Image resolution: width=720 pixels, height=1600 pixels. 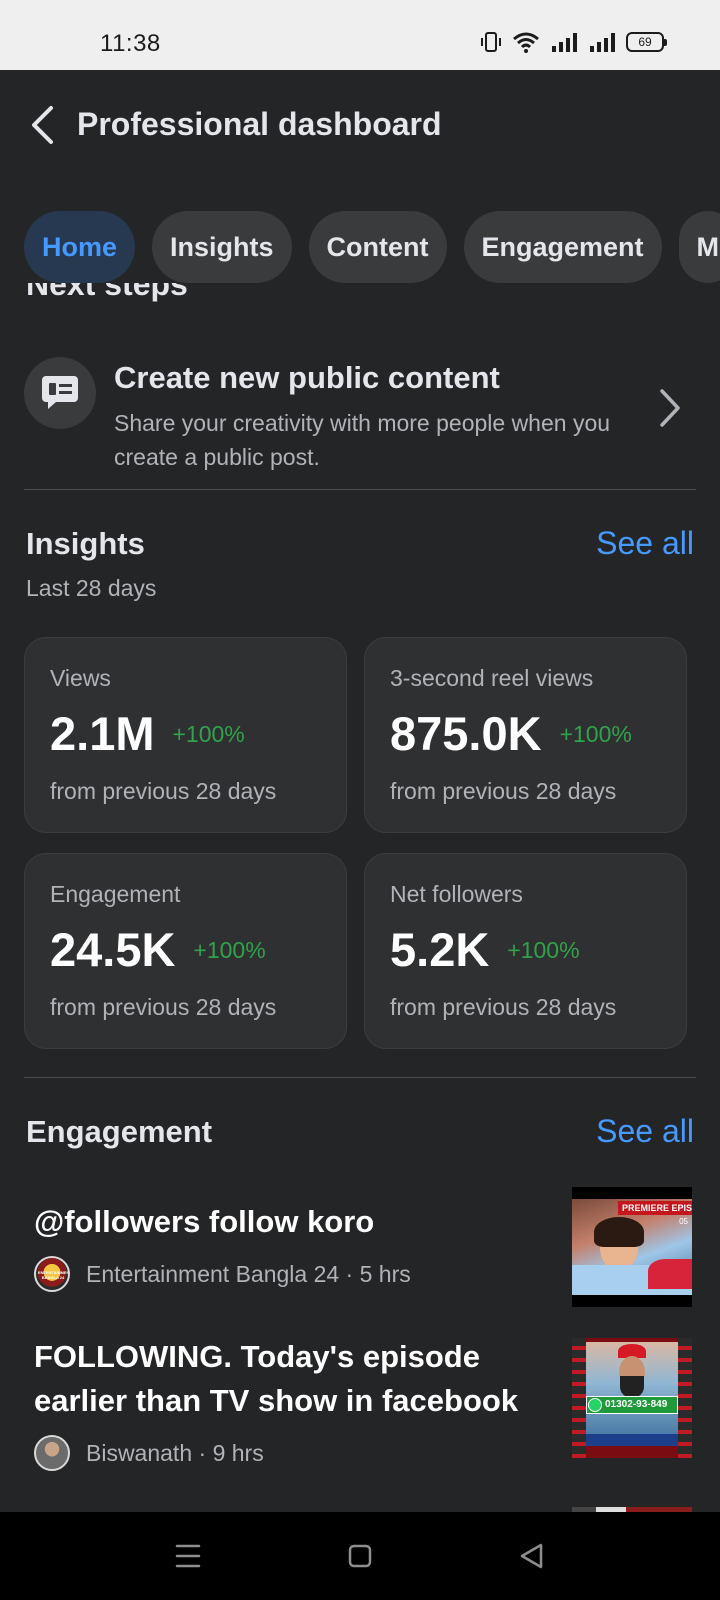 What do you see at coordinates (80, 247) in the screenshot?
I see `tab-home: Home` at bounding box center [80, 247].